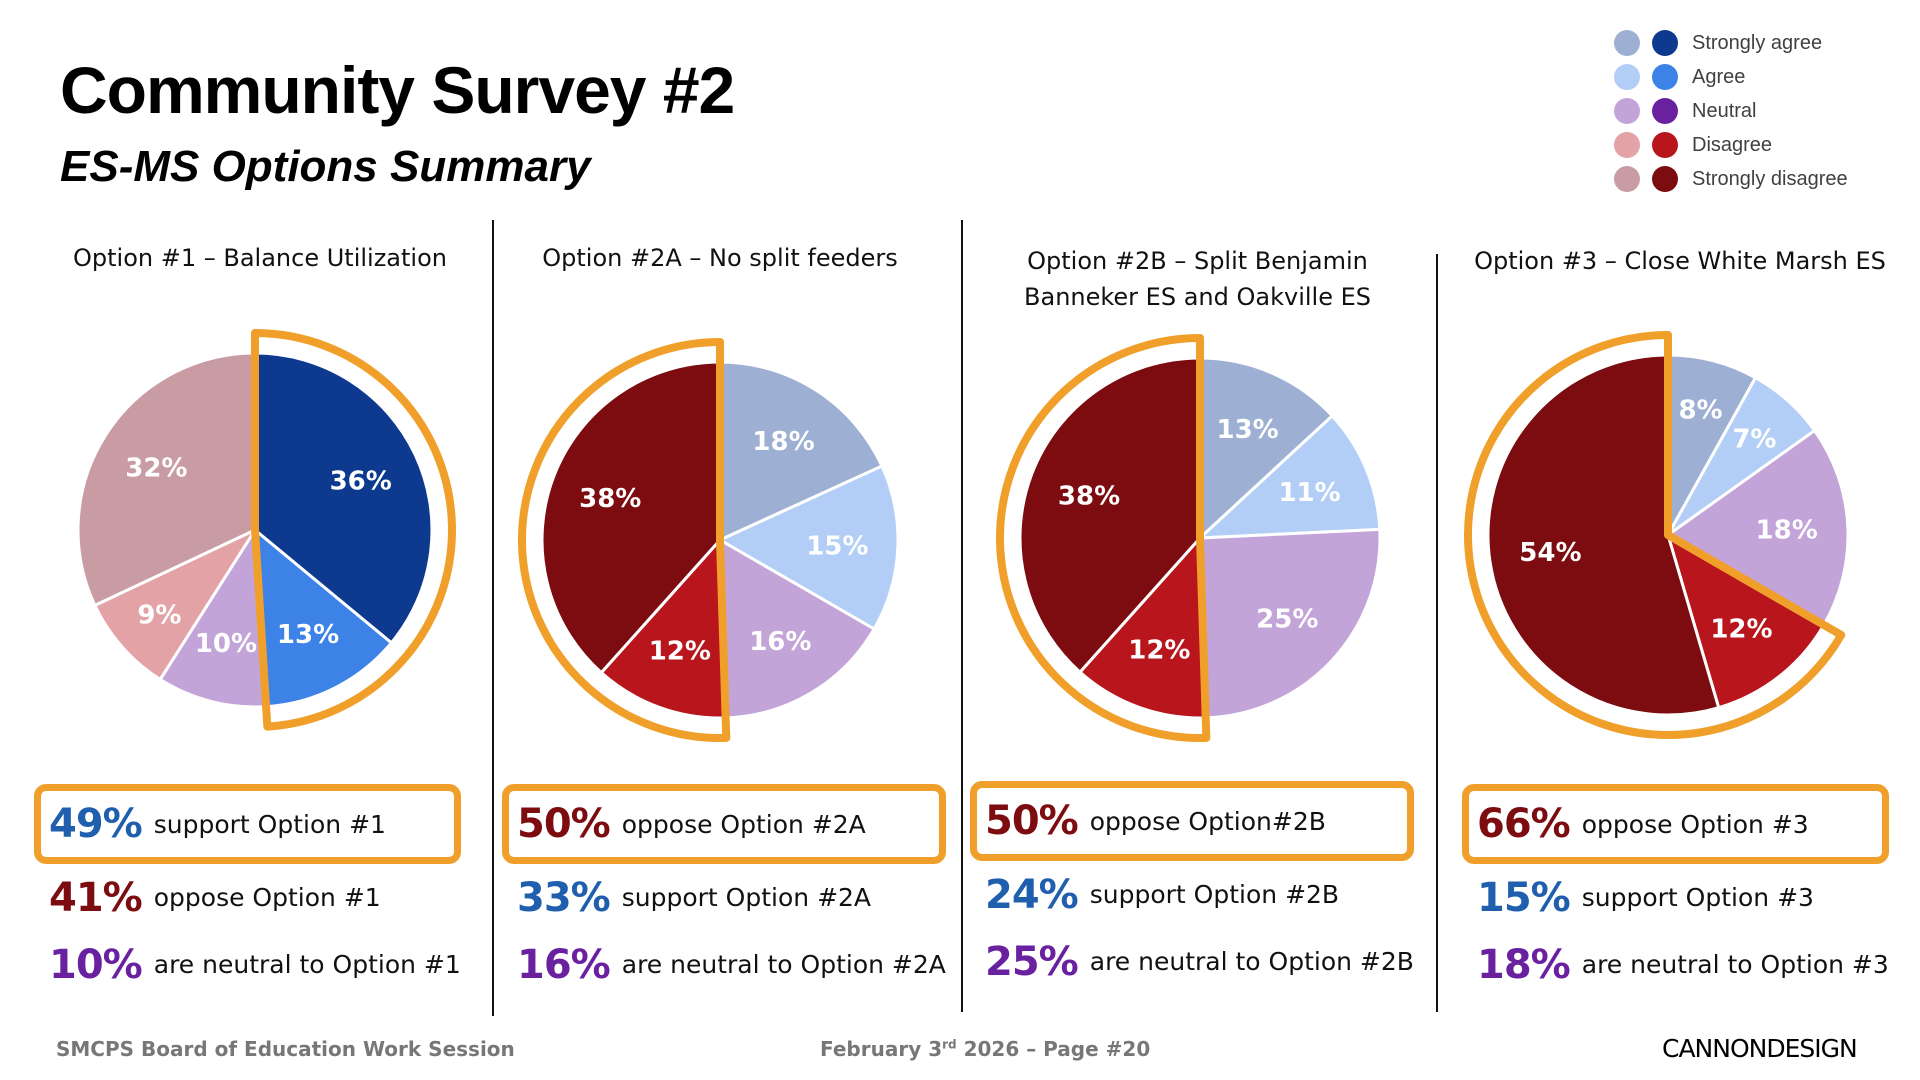 The image size is (1920, 1080). I want to click on stat-row: 50% oppose Option #2A, so click(724, 824).